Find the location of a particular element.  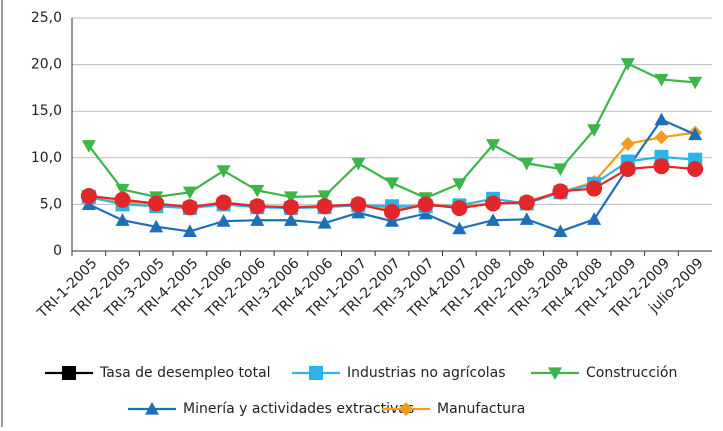

legend-label: Minería y actividades extractivas is located at coordinates (298, 409).